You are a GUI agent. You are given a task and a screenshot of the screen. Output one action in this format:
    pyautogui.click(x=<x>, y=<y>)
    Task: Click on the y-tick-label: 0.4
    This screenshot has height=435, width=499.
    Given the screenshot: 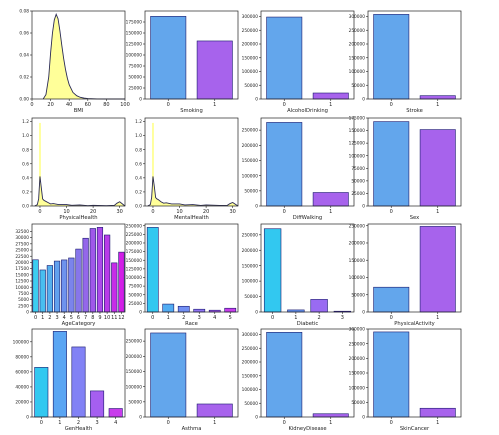 What is the action you would take?
    pyautogui.click(x=25, y=178)
    